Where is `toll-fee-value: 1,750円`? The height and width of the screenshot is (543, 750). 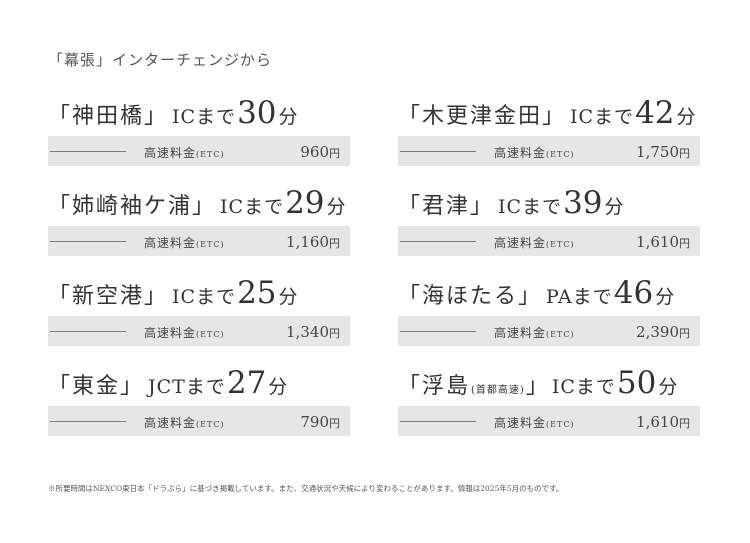 toll-fee-value: 1,750円 is located at coordinates (663, 152).